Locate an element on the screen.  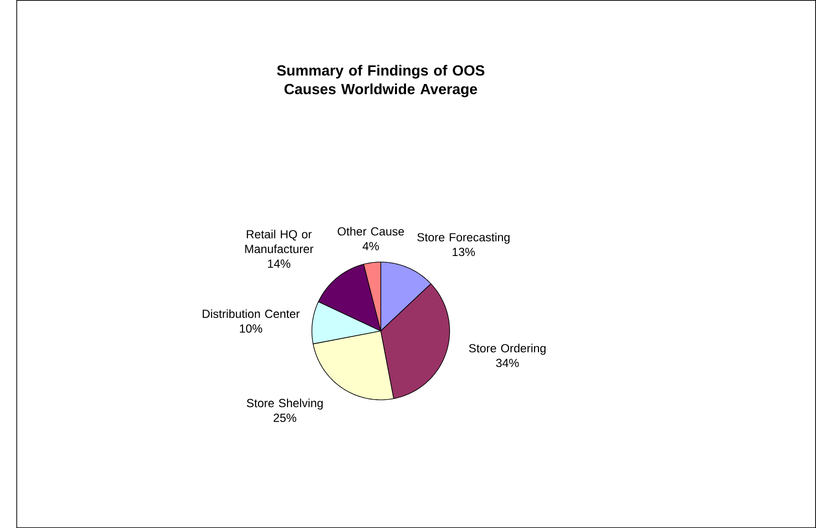
data-label: 25% is located at coordinates (285, 418).